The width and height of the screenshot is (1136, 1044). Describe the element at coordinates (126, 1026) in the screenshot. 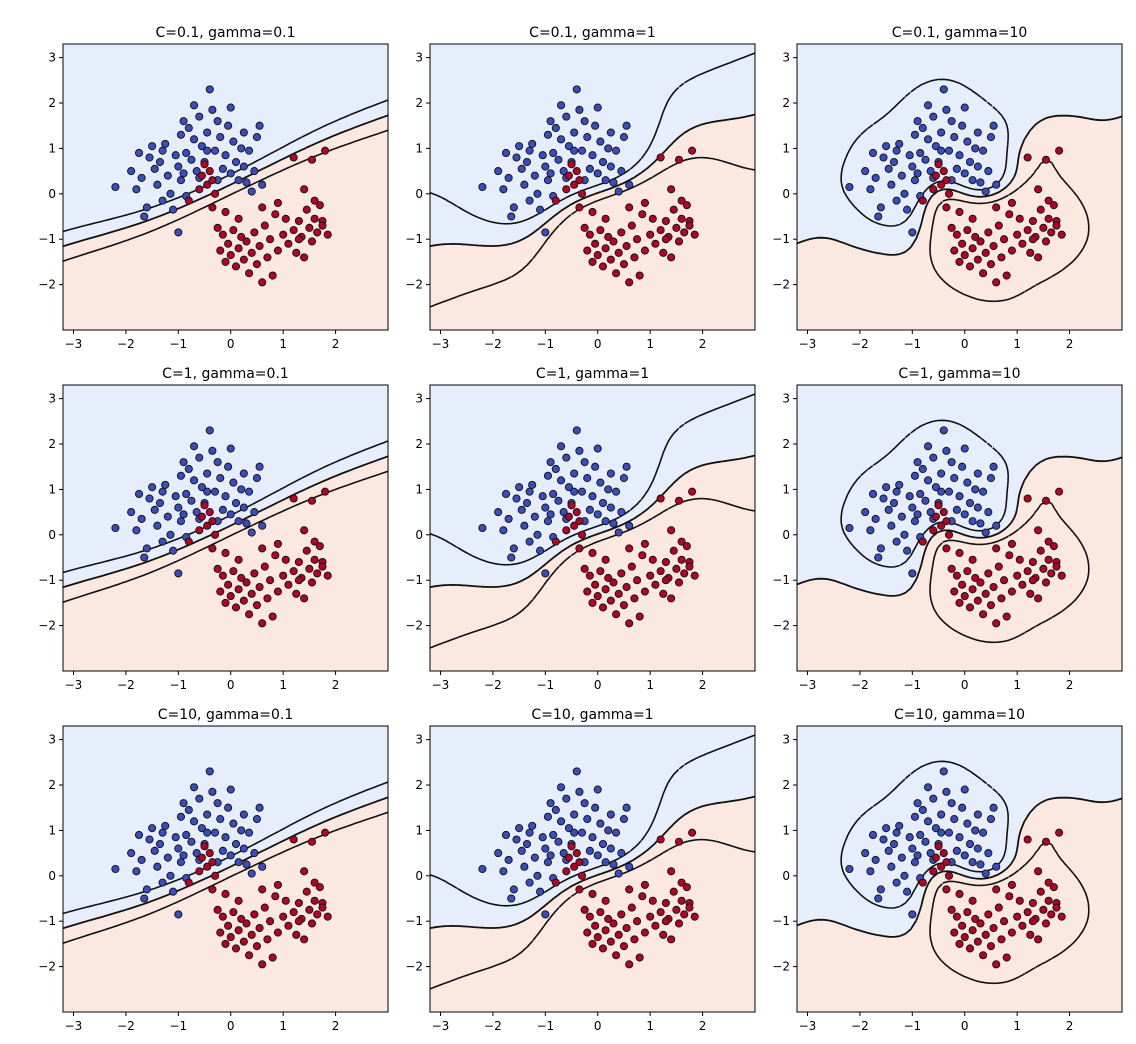

I see `x-tick-label: −2` at that location.